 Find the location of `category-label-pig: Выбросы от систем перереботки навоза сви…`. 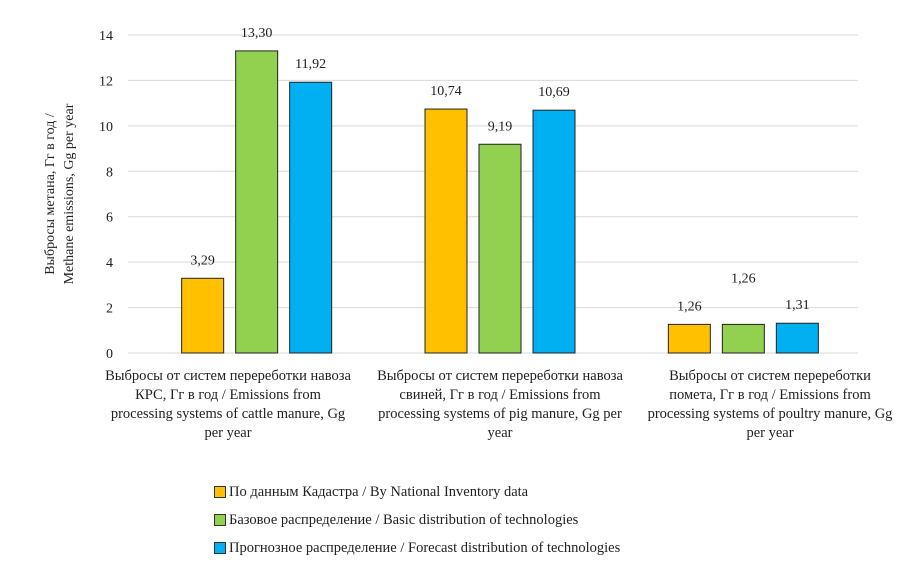

category-label-pig: Выбросы от систем перереботки навоза сви… is located at coordinates (500, 404).